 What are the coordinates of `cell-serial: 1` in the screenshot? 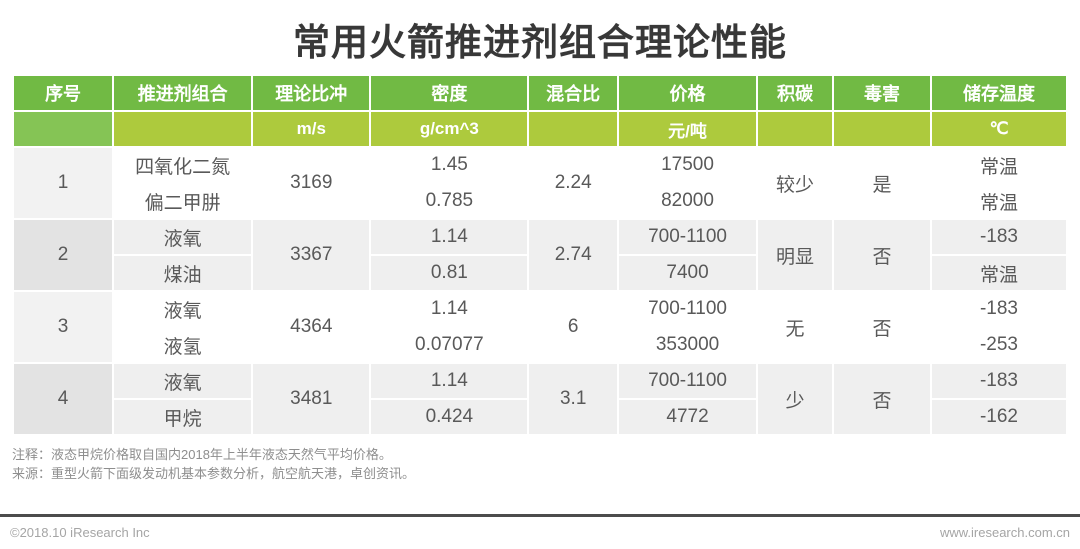 It's located at (63, 183).